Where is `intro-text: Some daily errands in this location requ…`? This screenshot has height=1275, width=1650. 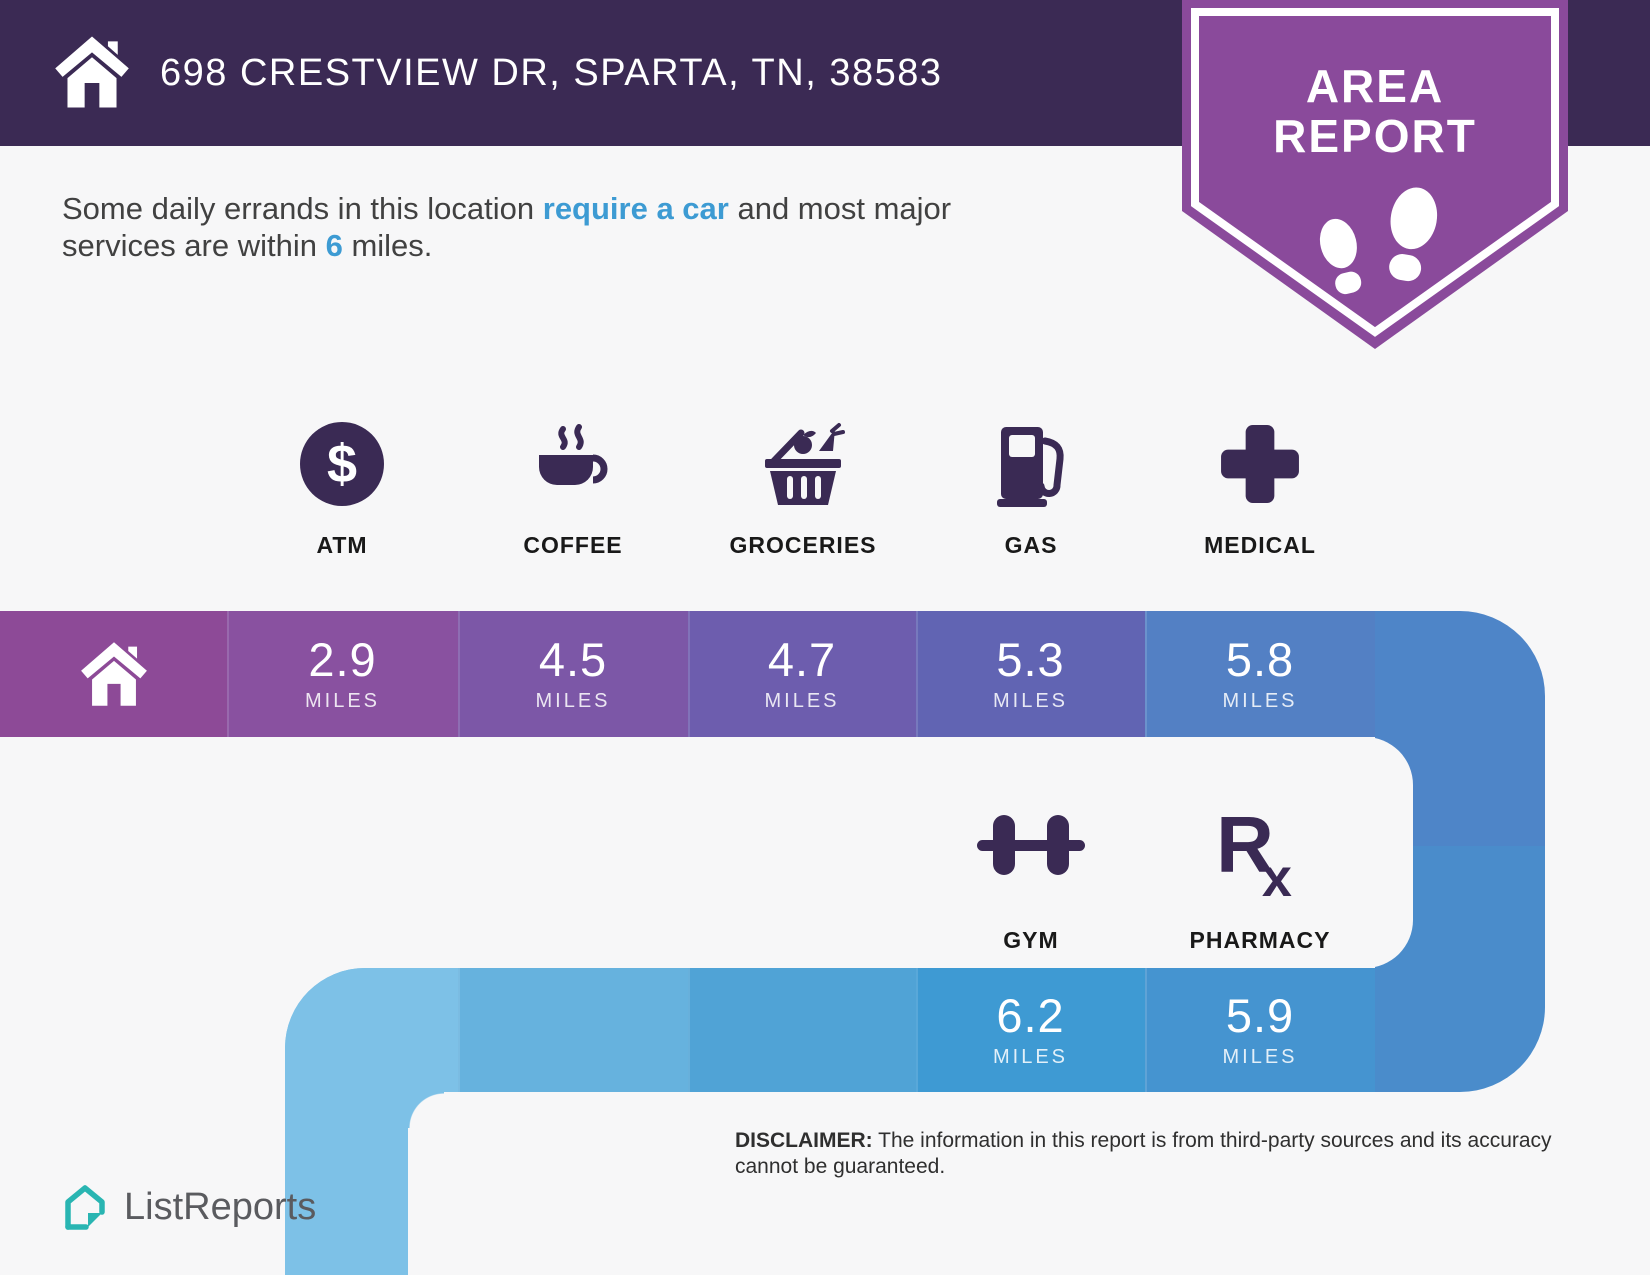
intro-text: Some daily errands in this location requ… is located at coordinates (507, 227).